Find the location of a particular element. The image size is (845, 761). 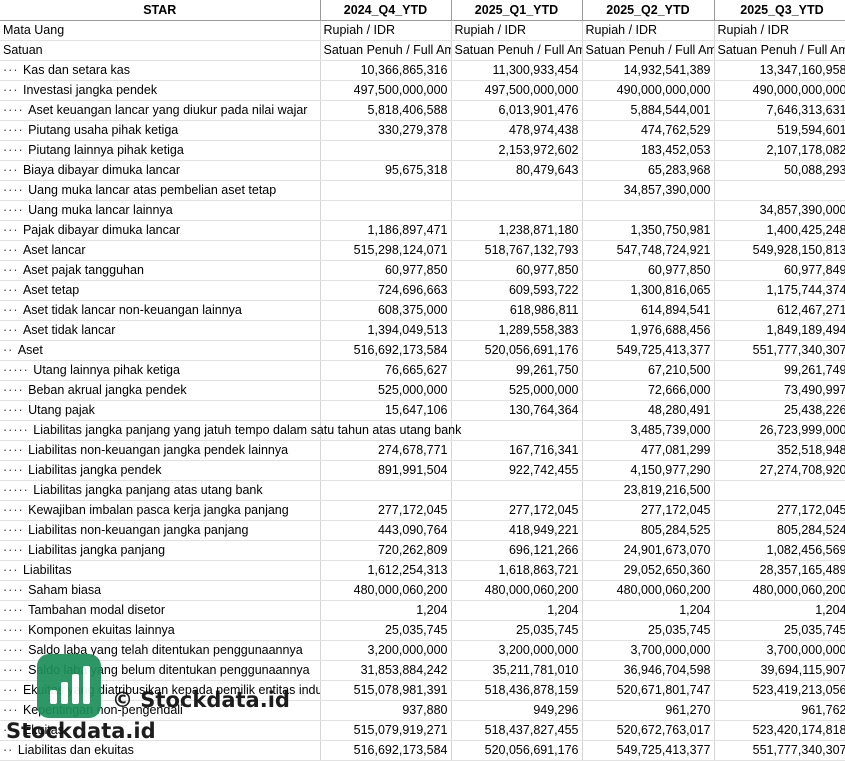

value-cell: 1,976,688,456 is located at coordinates (648, 330).